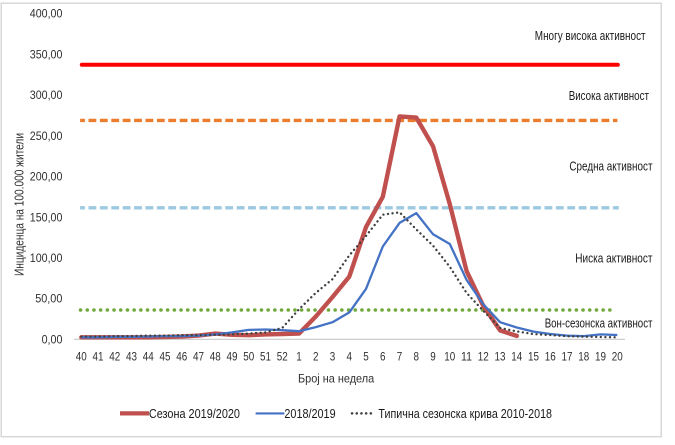  What do you see at coordinates (466, 356) in the screenshot?
I see `svg-text: 11` at bounding box center [466, 356].